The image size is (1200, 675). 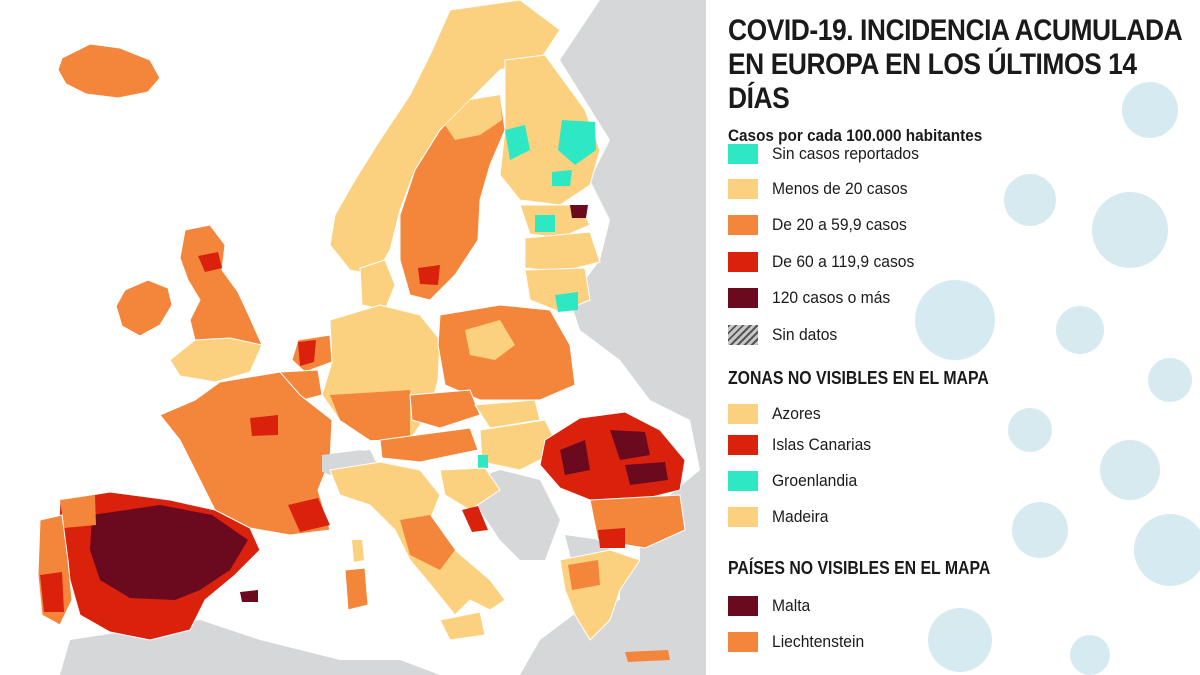 I want to click on legend-item-none: Sin casos reportados, so click(x=830, y=154).